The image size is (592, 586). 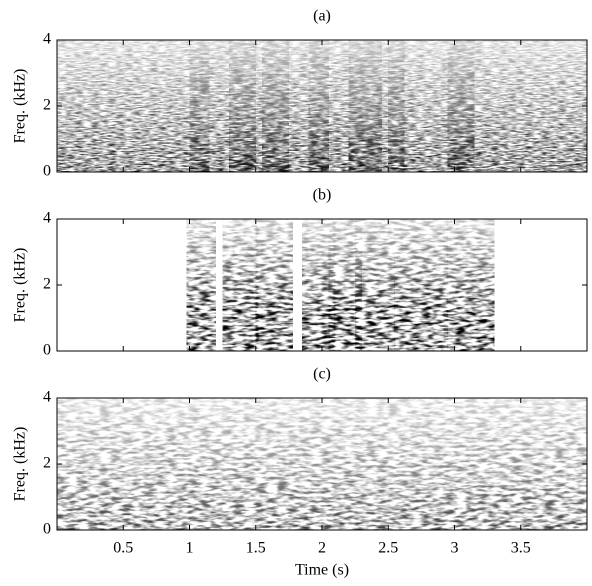 I want to click on x-tick-label: 2, so click(x=322, y=548).